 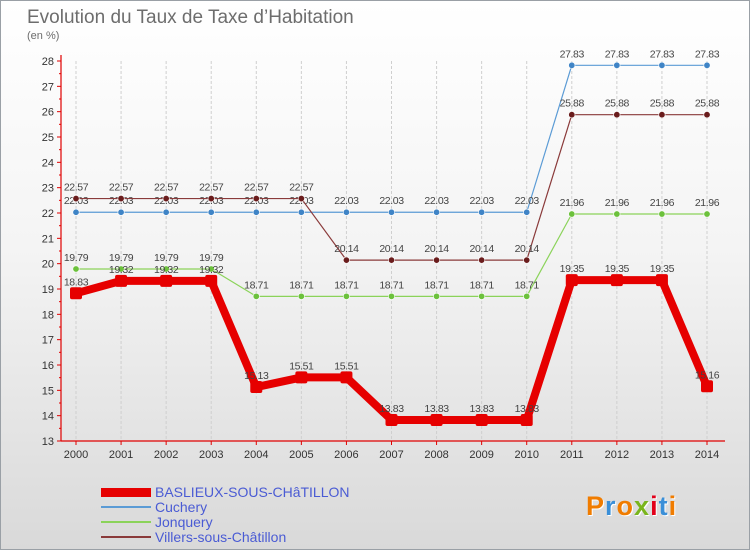 I want to click on data-label-baslieux-sous-ch-tillon: 15.16, so click(x=707, y=375).